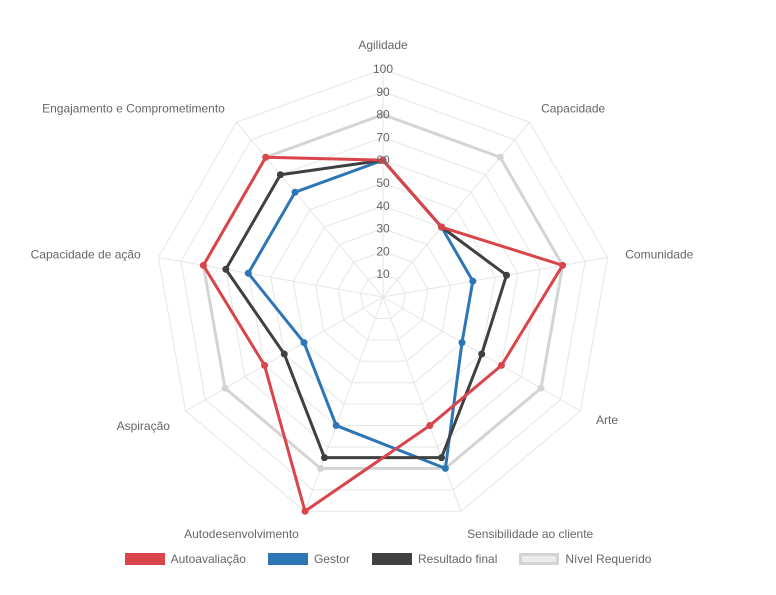 This screenshot has height=595, width=776. I want to click on legend-item: Autoavaliação, so click(185, 559).